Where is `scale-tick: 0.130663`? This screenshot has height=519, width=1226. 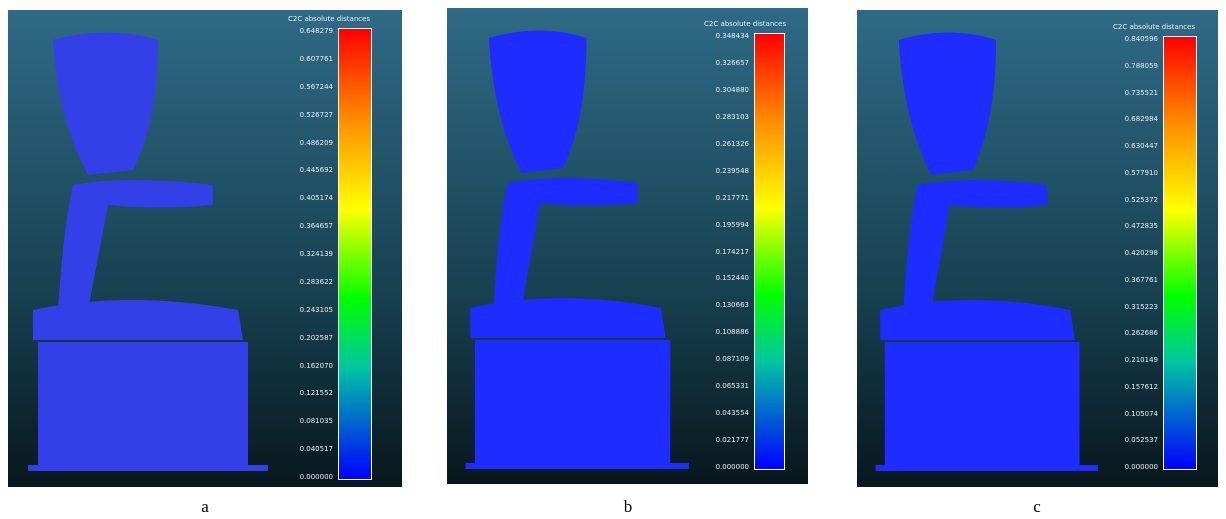 scale-tick: 0.130663 is located at coordinates (732, 305).